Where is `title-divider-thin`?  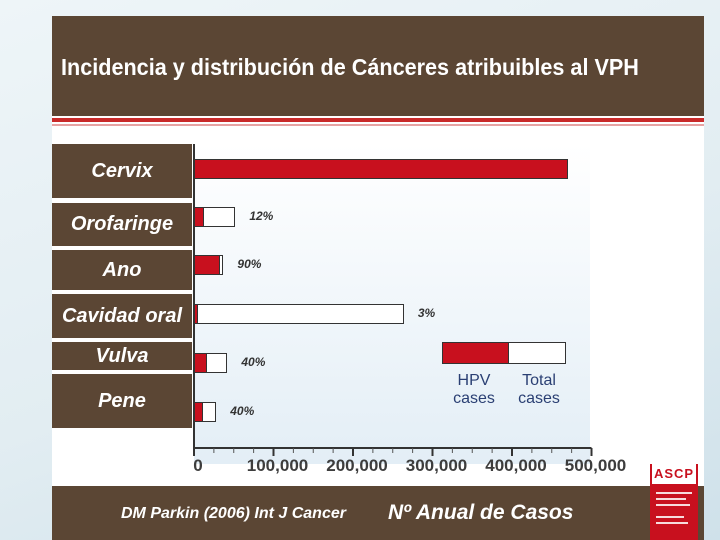 title-divider-thin is located at coordinates (378, 125).